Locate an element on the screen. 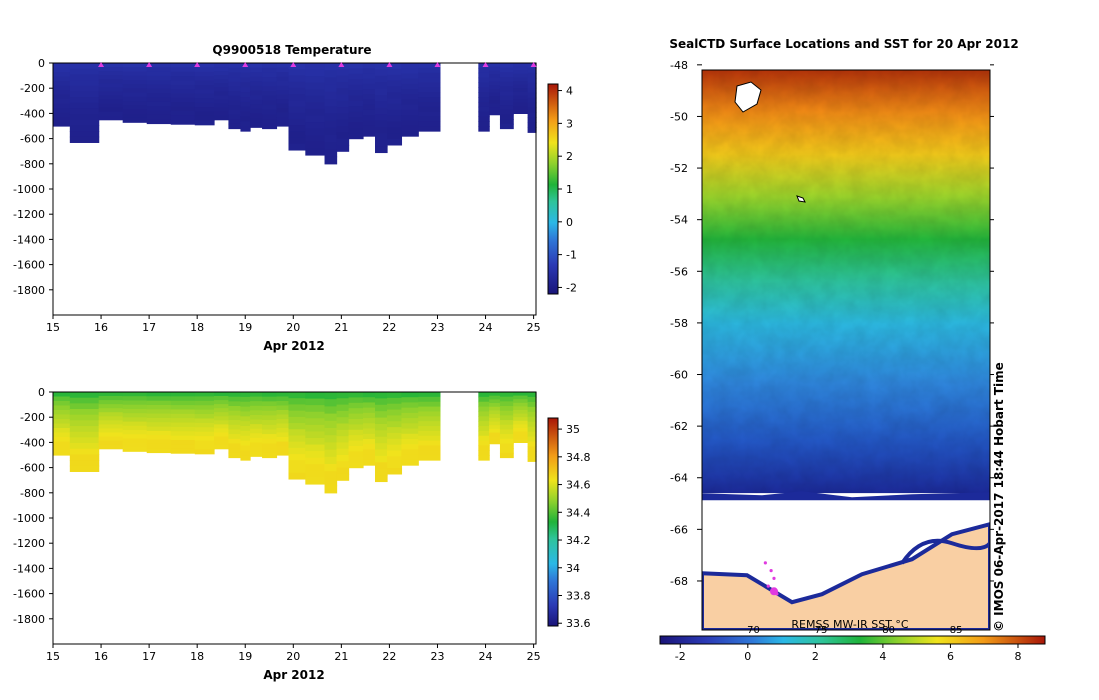  x-tick-label: 23 is located at coordinates (437, 656).